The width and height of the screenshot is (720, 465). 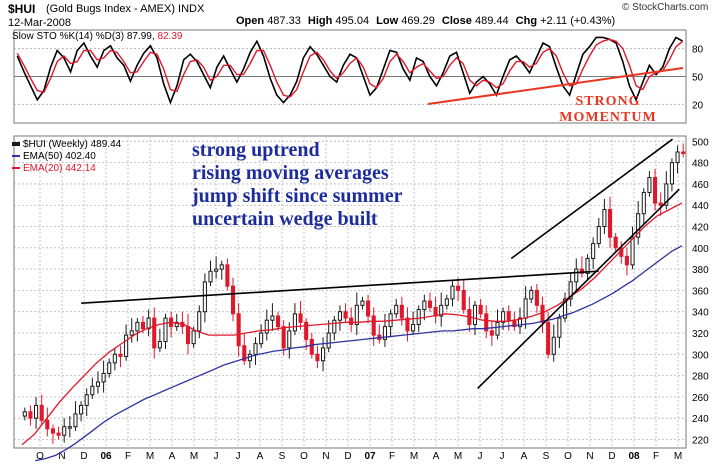 I want to click on price-tick-label: 440, so click(x=700, y=206).